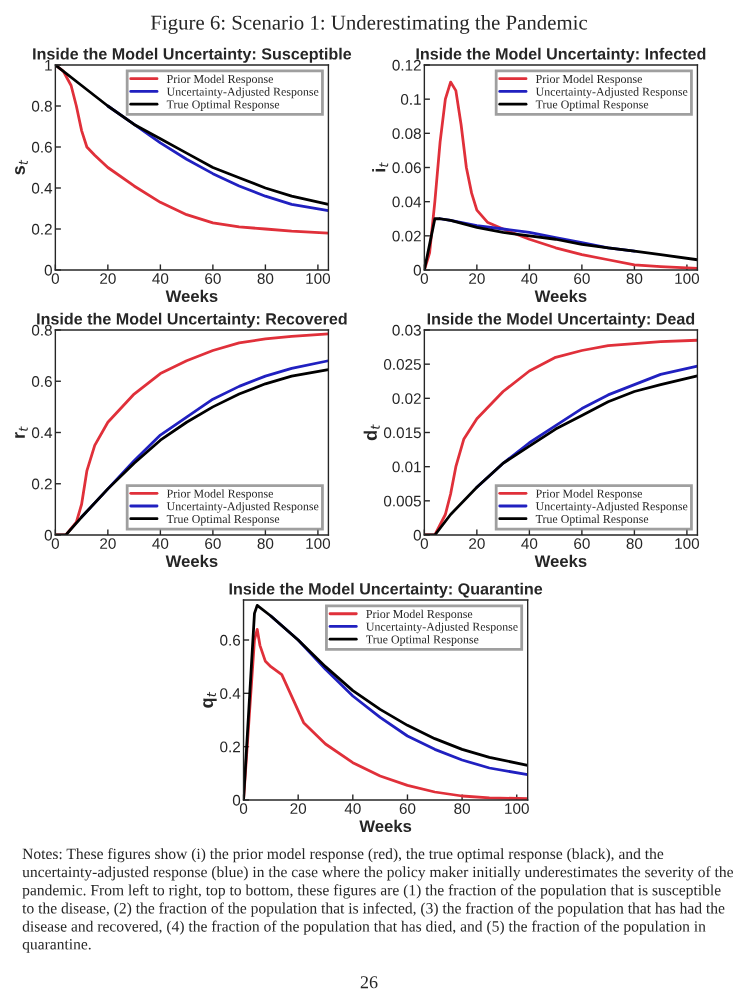 This screenshot has width=738, height=1000. I want to click on y-axis-title: d$_{t}$, so click(371, 432).